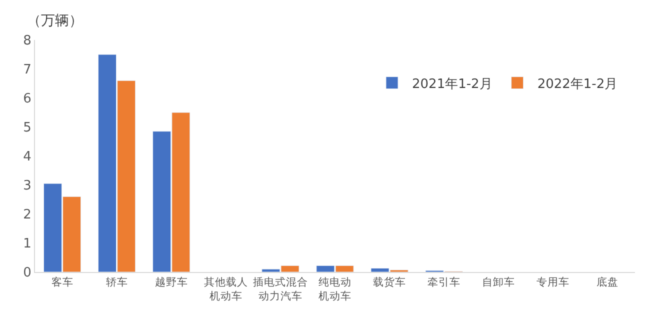 The image size is (650, 332). What do you see at coordinates (27, 215) in the screenshot?
I see `y-tick-label: 2` at bounding box center [27, 215].